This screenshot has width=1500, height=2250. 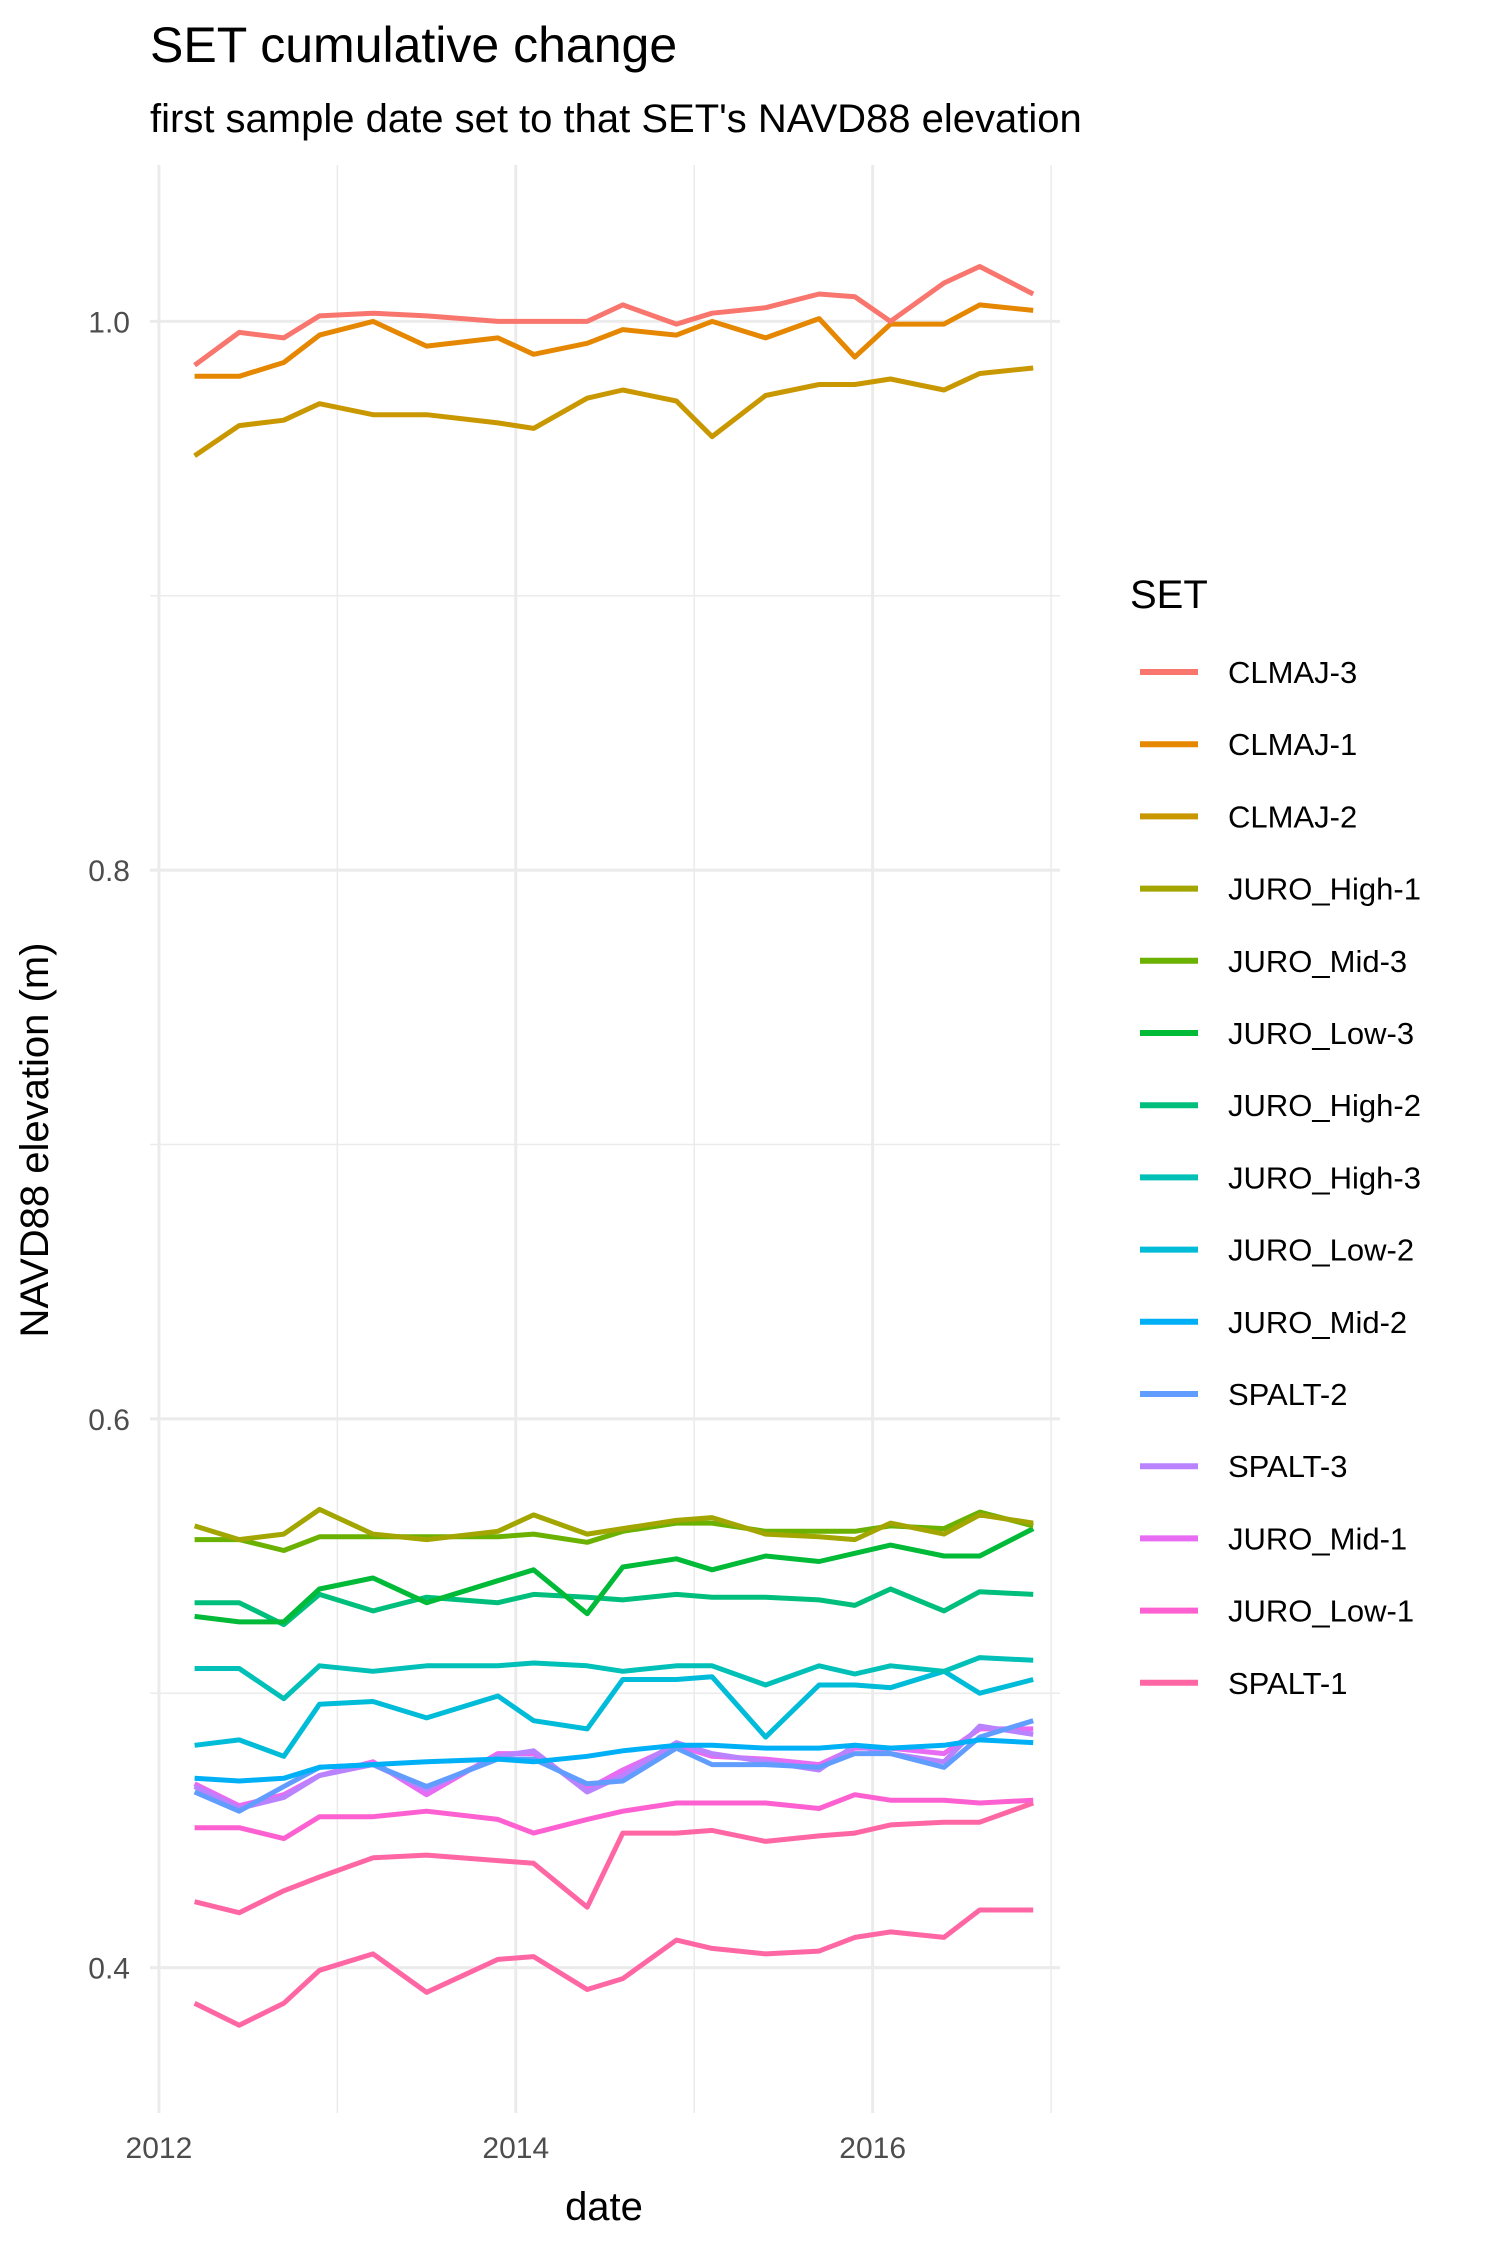 I want to click on legend-label: JURO_Low-2, so click(x=1321, y=1250).